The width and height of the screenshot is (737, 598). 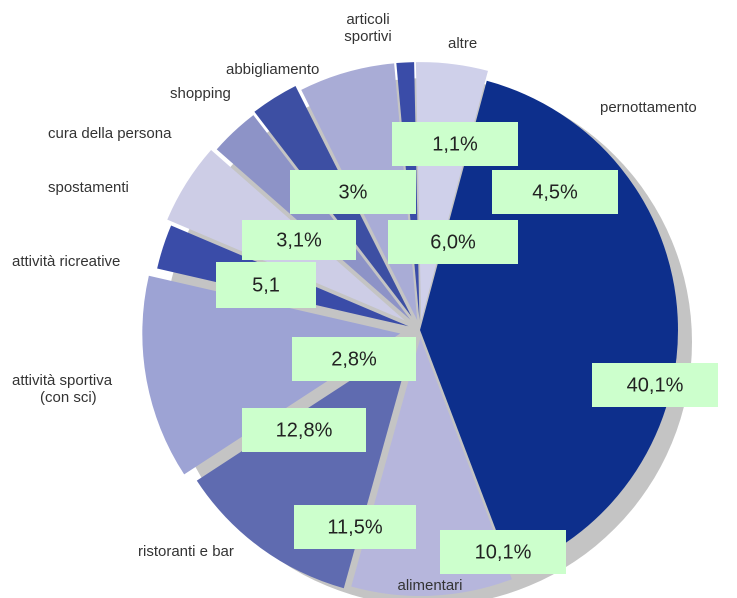 I want to click on category-label: abbigliamento, so click(x=272, y=69).